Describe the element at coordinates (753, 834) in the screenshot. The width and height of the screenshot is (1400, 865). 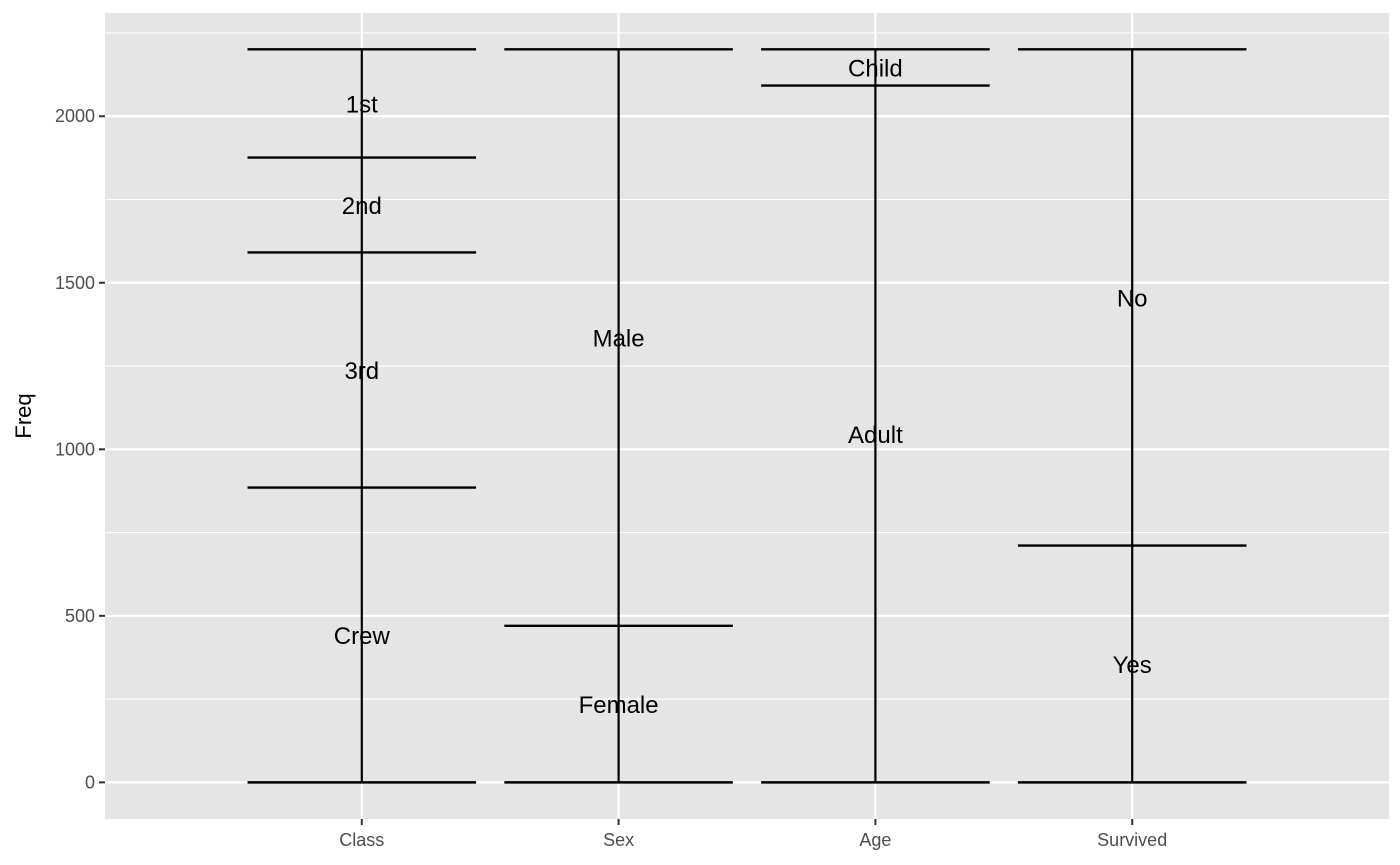
I see `x-axis-tick-labels: Class Sex Age Survived` at that location.